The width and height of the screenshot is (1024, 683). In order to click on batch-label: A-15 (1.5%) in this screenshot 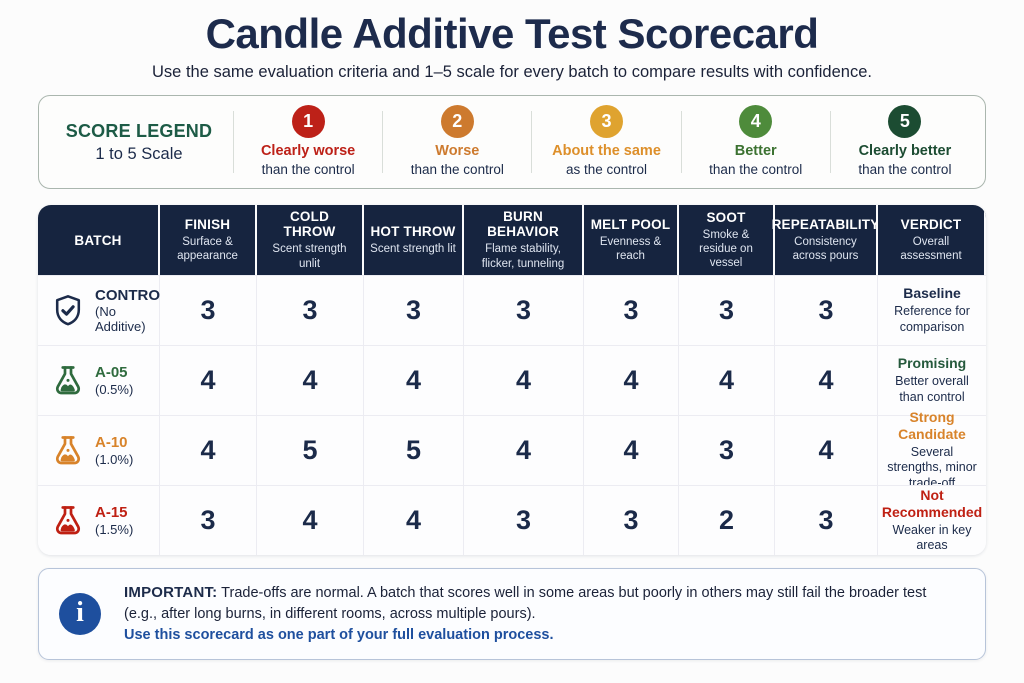, I will do `click(114, 520)`.